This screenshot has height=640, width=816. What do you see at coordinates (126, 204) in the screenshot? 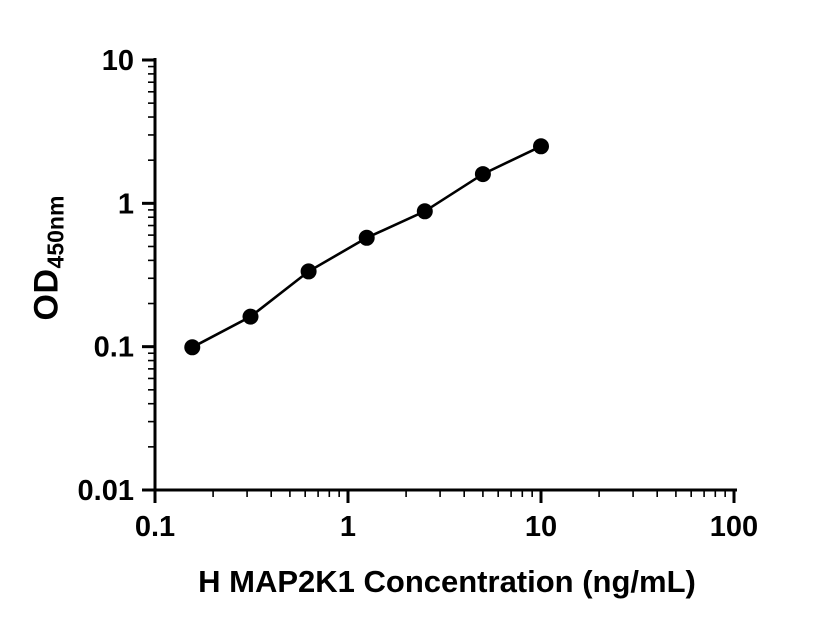
I see `y-tick-label: 1` at bounding box center [126, 204].